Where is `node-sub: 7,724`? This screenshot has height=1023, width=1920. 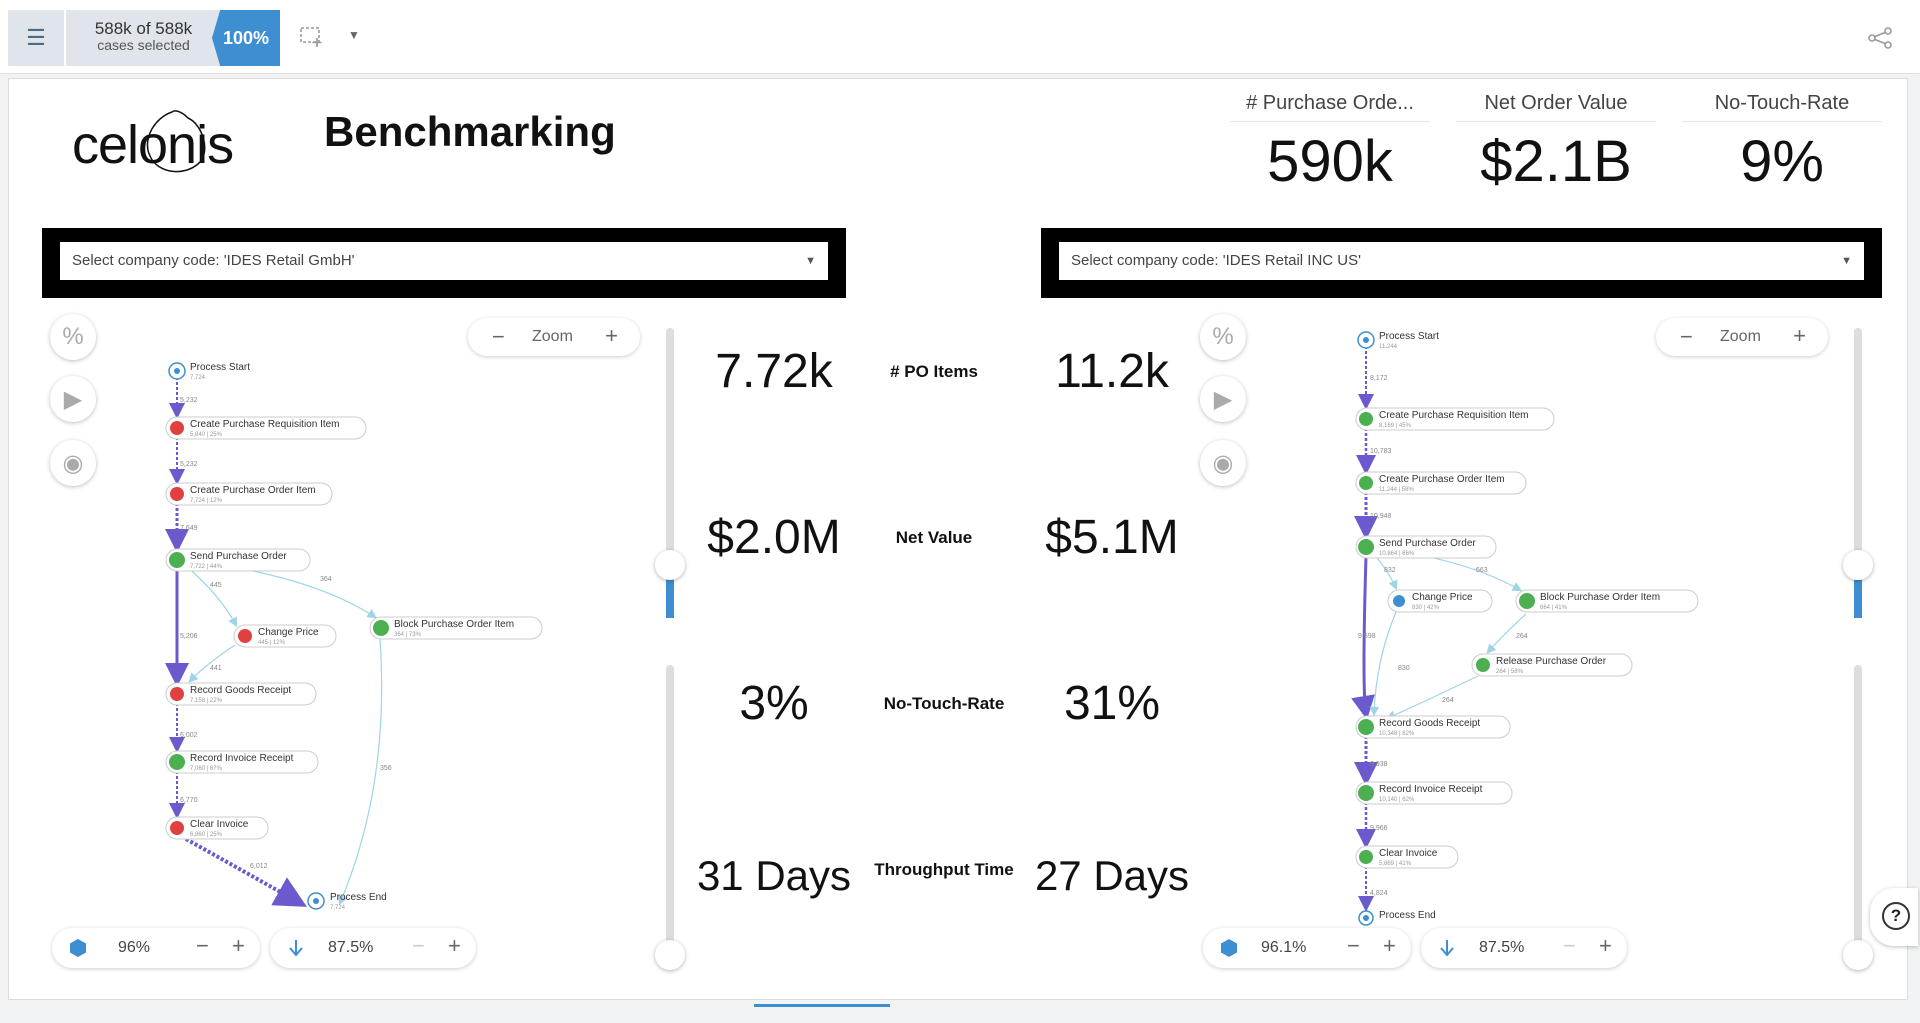 node-sub: 7,724 is located at coordinates (198, 378).